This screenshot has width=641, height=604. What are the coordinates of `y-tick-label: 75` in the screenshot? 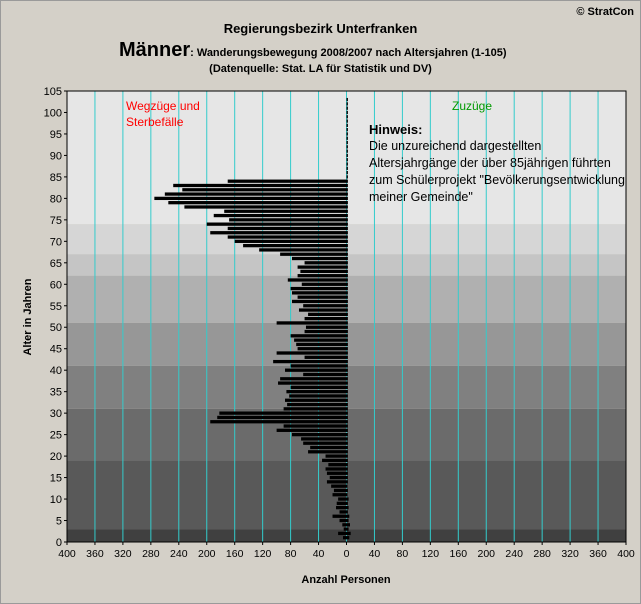 It's located at (56, 221).